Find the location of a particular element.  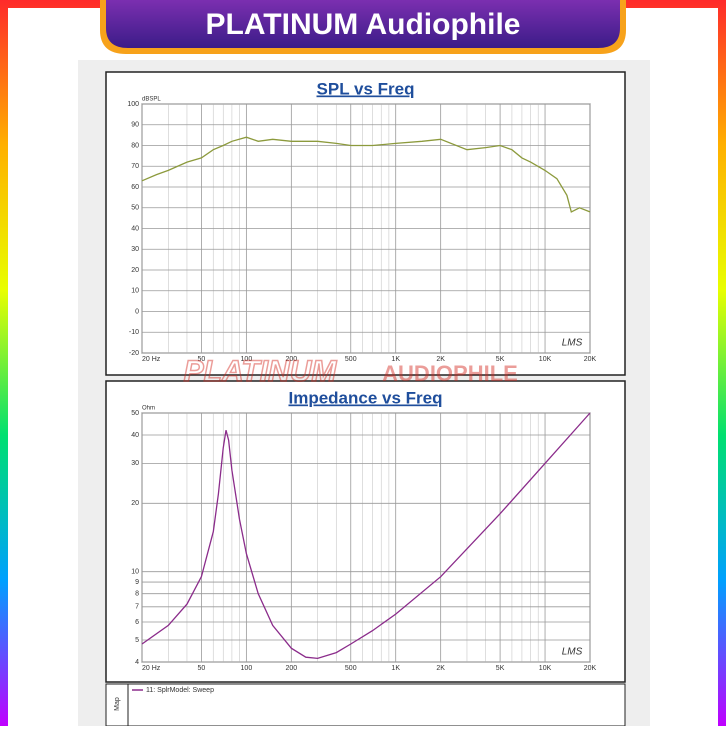

legend-side: Map is located at coordinates (117, 704).